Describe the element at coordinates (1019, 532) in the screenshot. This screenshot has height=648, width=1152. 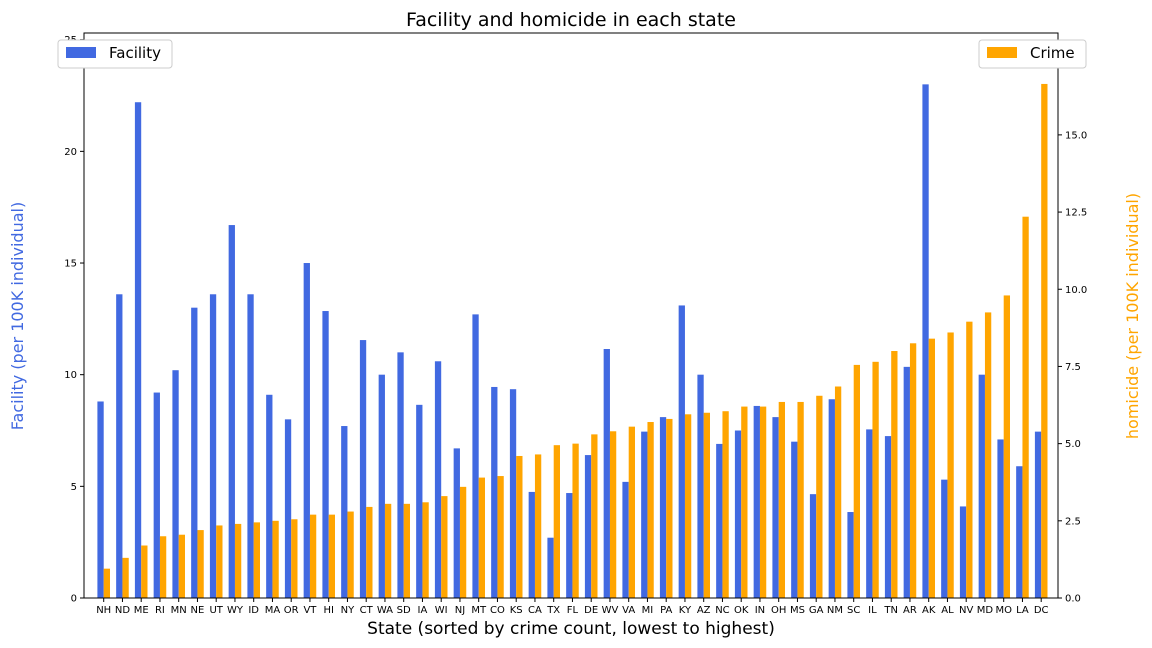
I see `facility-bar-LA` at that location.